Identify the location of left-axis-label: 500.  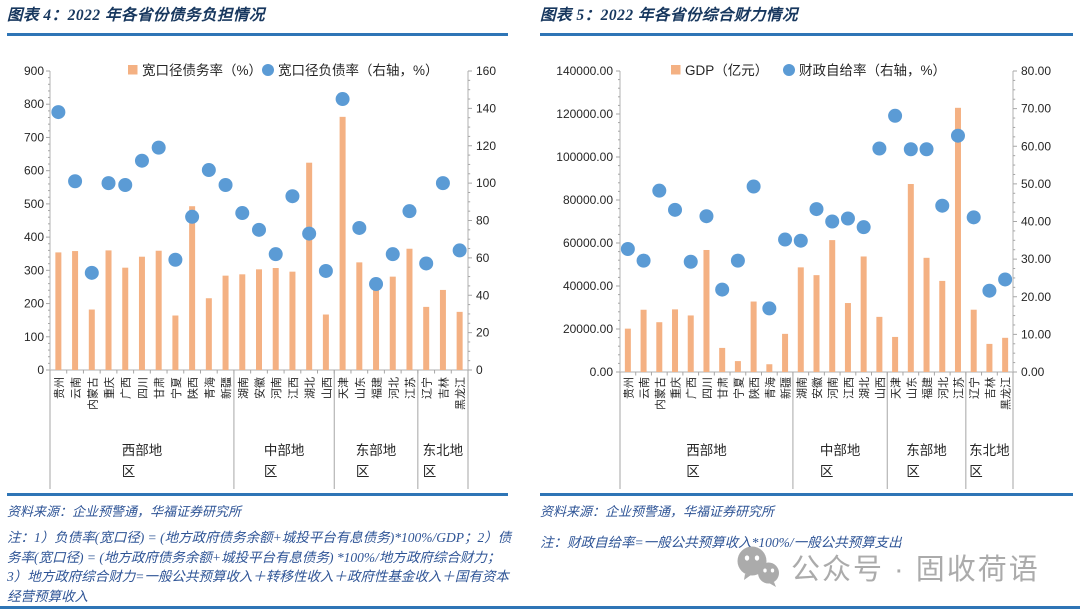
(34, 204).